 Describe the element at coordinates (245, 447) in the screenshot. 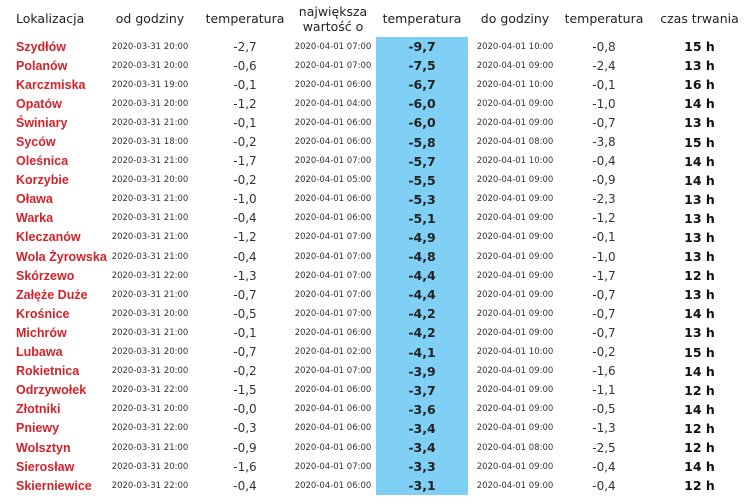

I see `temp-start-cell: -0,9` at that location.